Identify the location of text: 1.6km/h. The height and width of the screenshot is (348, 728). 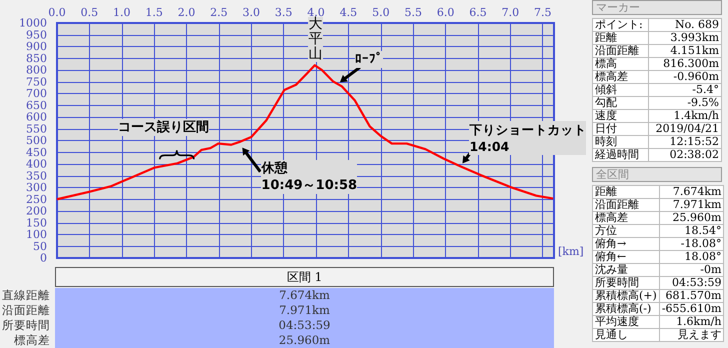
(691, 321).